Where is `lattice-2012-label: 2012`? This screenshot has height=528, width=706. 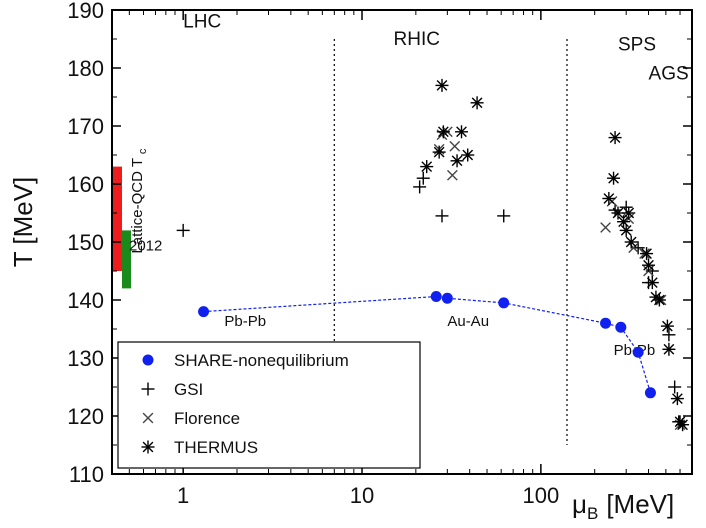
lattice-2012-label: 2012 is located at coordinates (145, 246).